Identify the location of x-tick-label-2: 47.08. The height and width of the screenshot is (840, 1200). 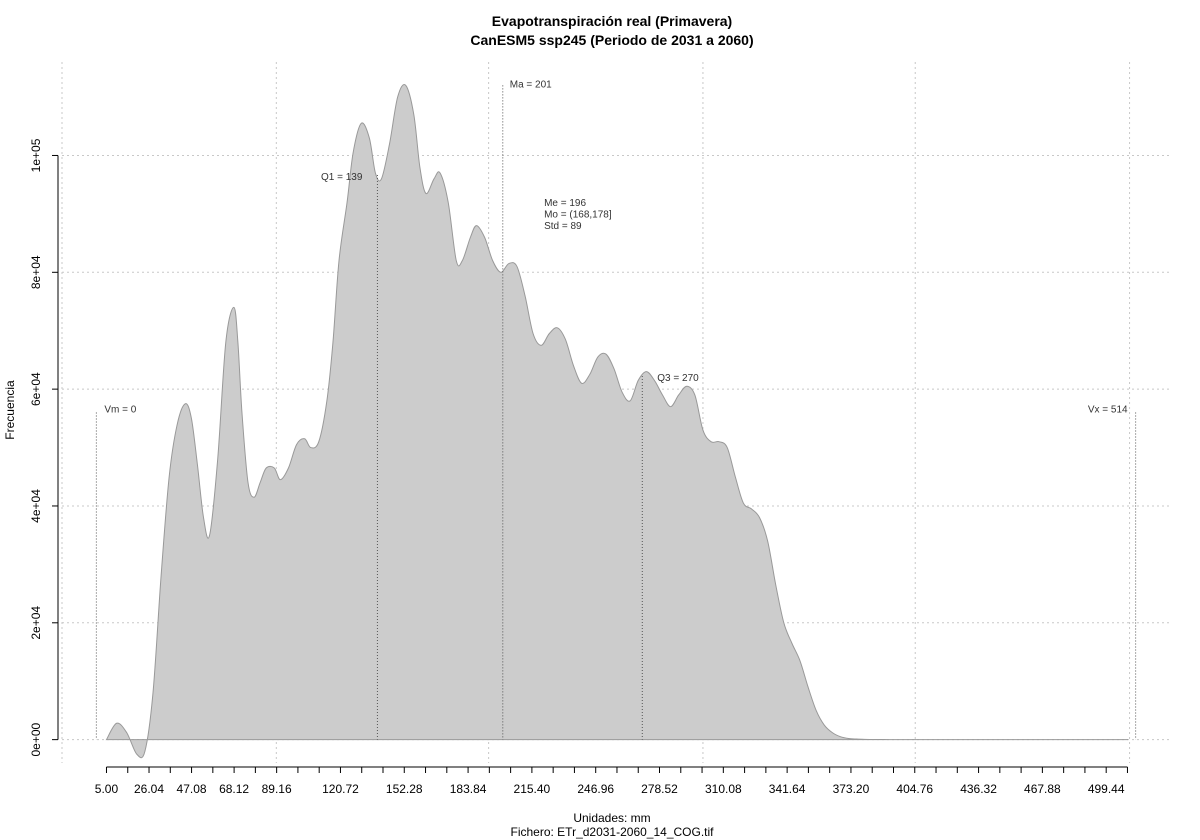
(192, 789).